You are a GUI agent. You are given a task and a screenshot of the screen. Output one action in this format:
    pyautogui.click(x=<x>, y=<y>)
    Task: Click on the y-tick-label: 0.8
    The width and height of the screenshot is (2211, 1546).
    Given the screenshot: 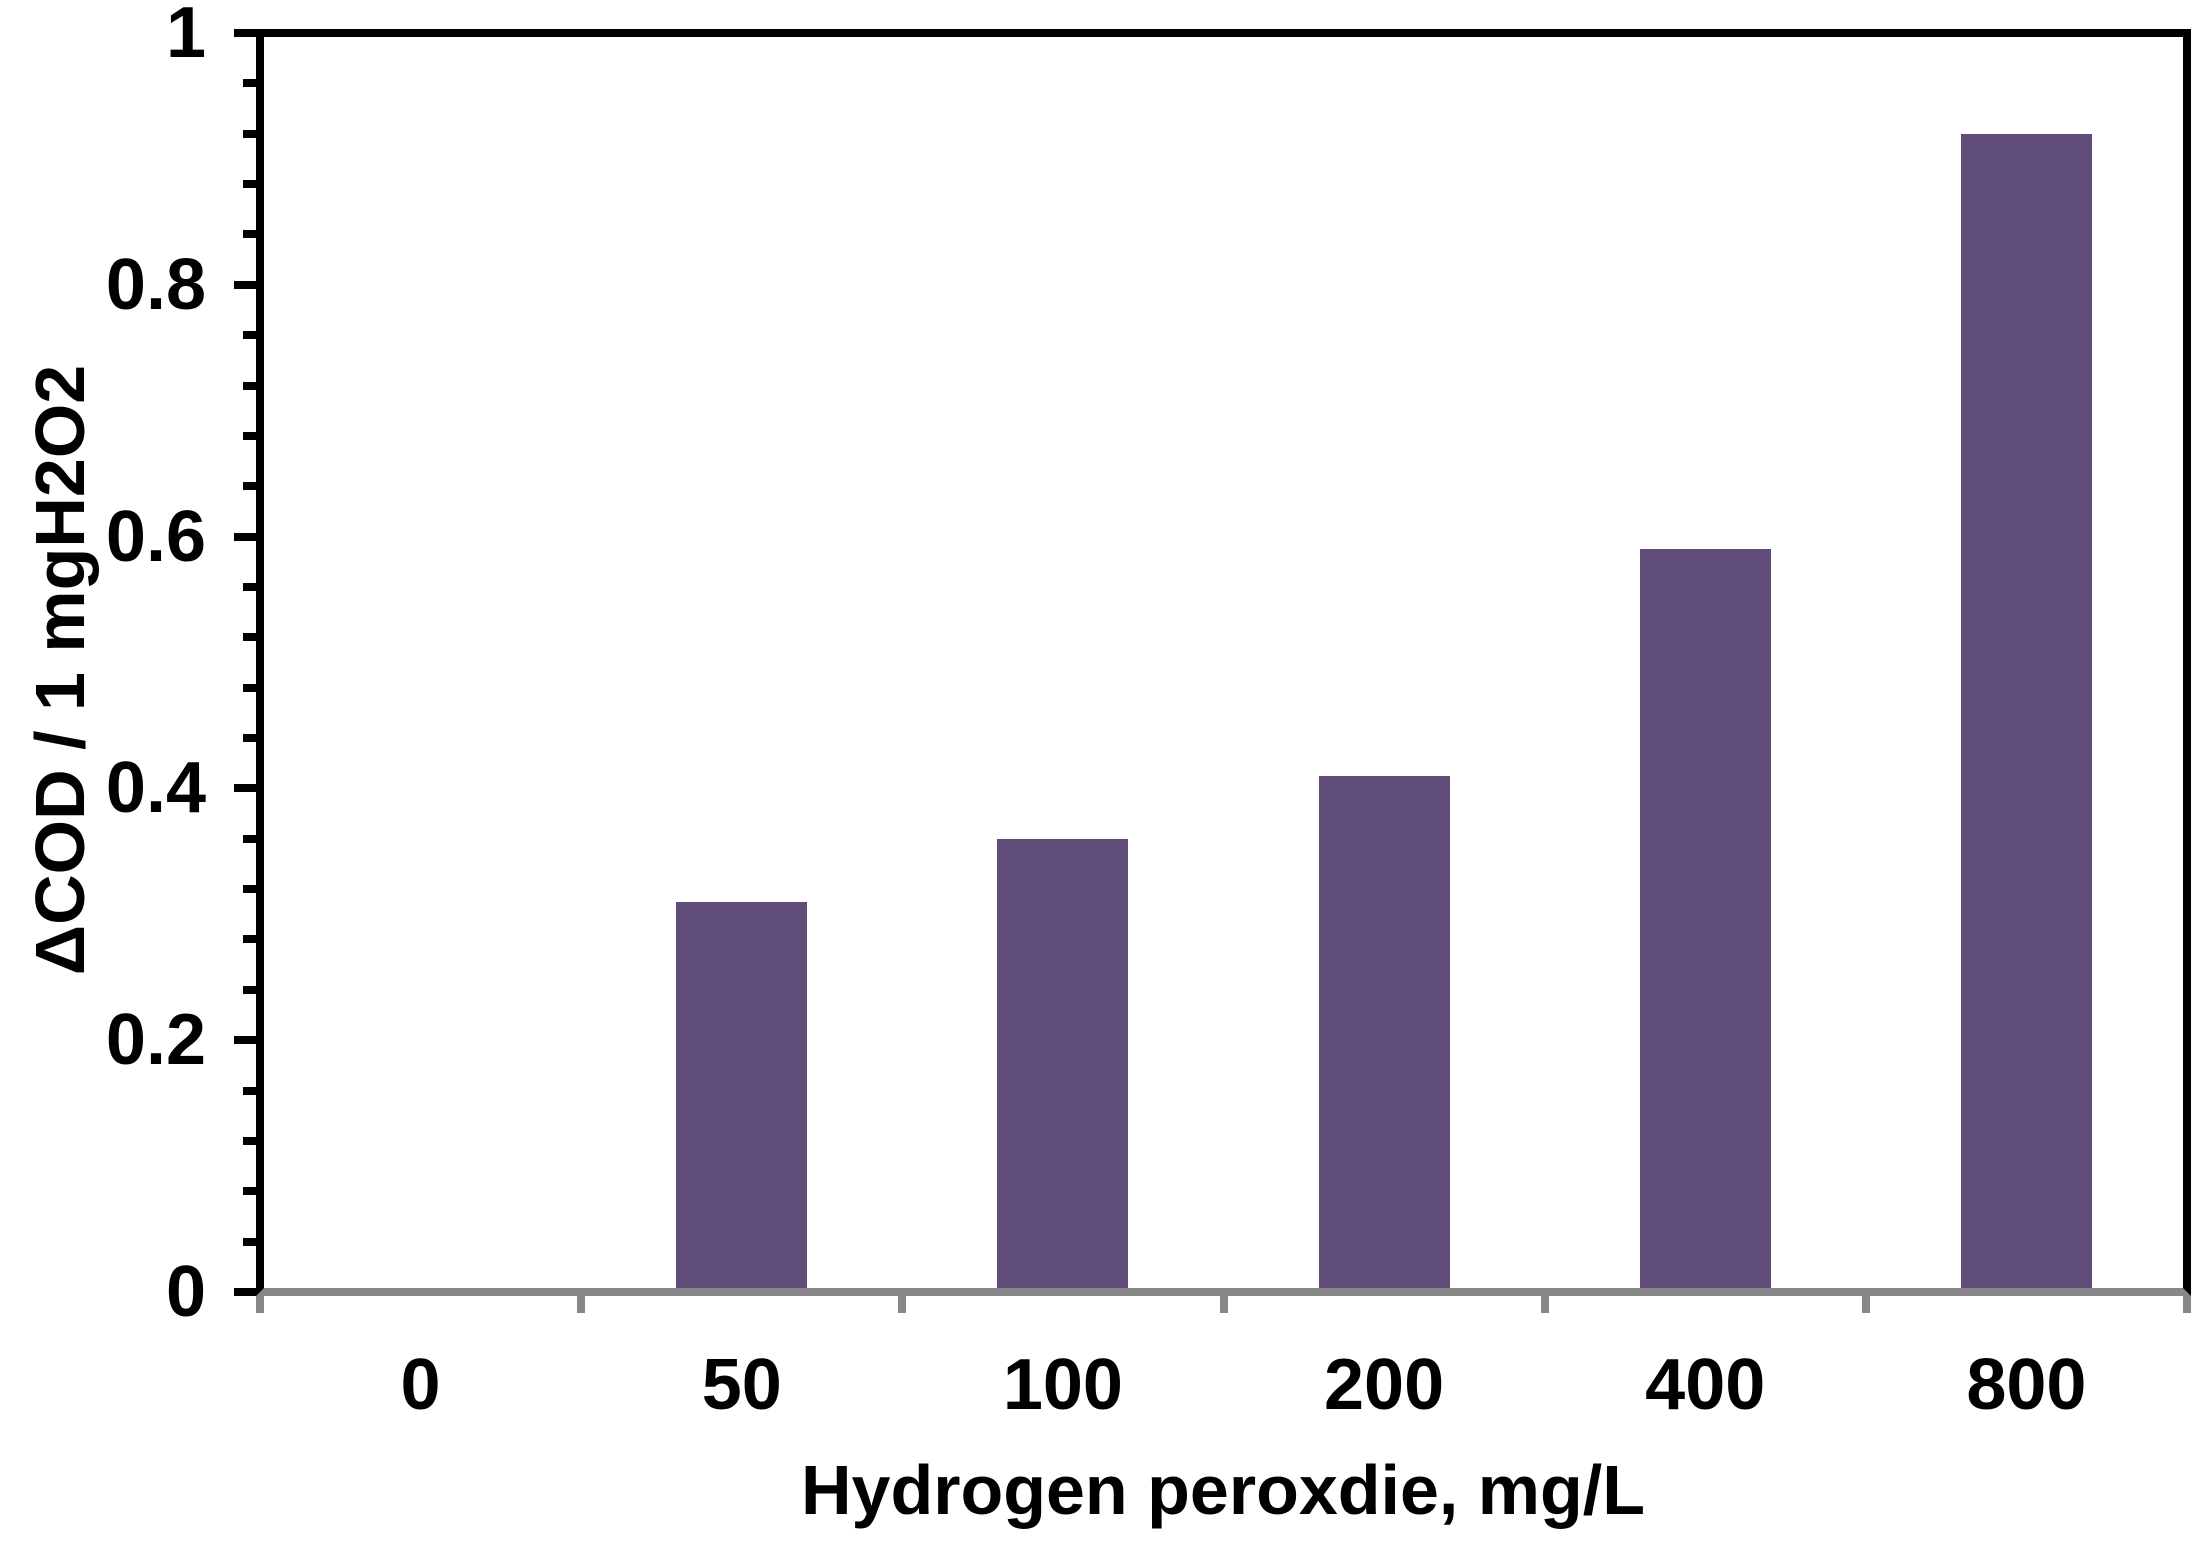 What is the action you would take?
    pyautogui.click(x=155, y=284)
    